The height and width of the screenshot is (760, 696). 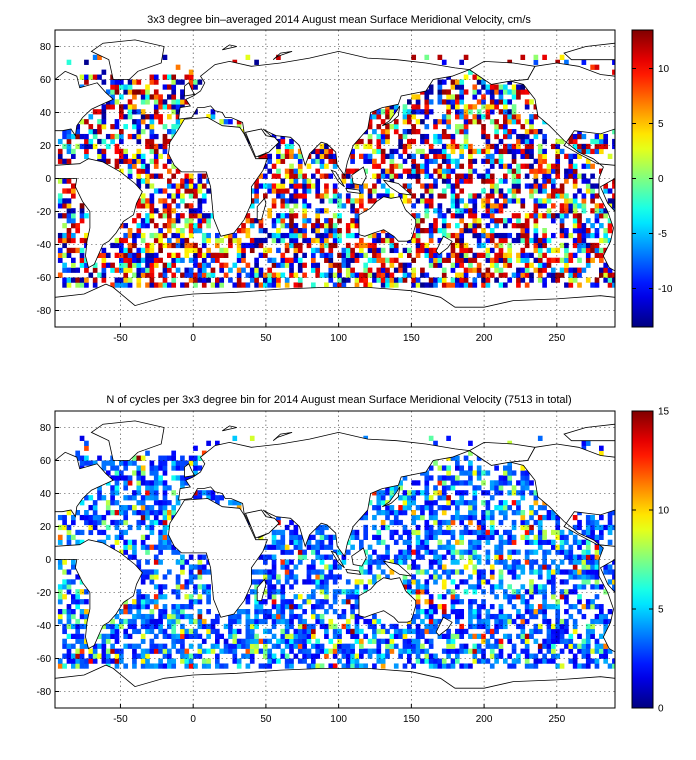 What do you see at coordinates (44, 311) in the screenshot?
I see `y-tick-label: -80` at bounding box center [44, 311].